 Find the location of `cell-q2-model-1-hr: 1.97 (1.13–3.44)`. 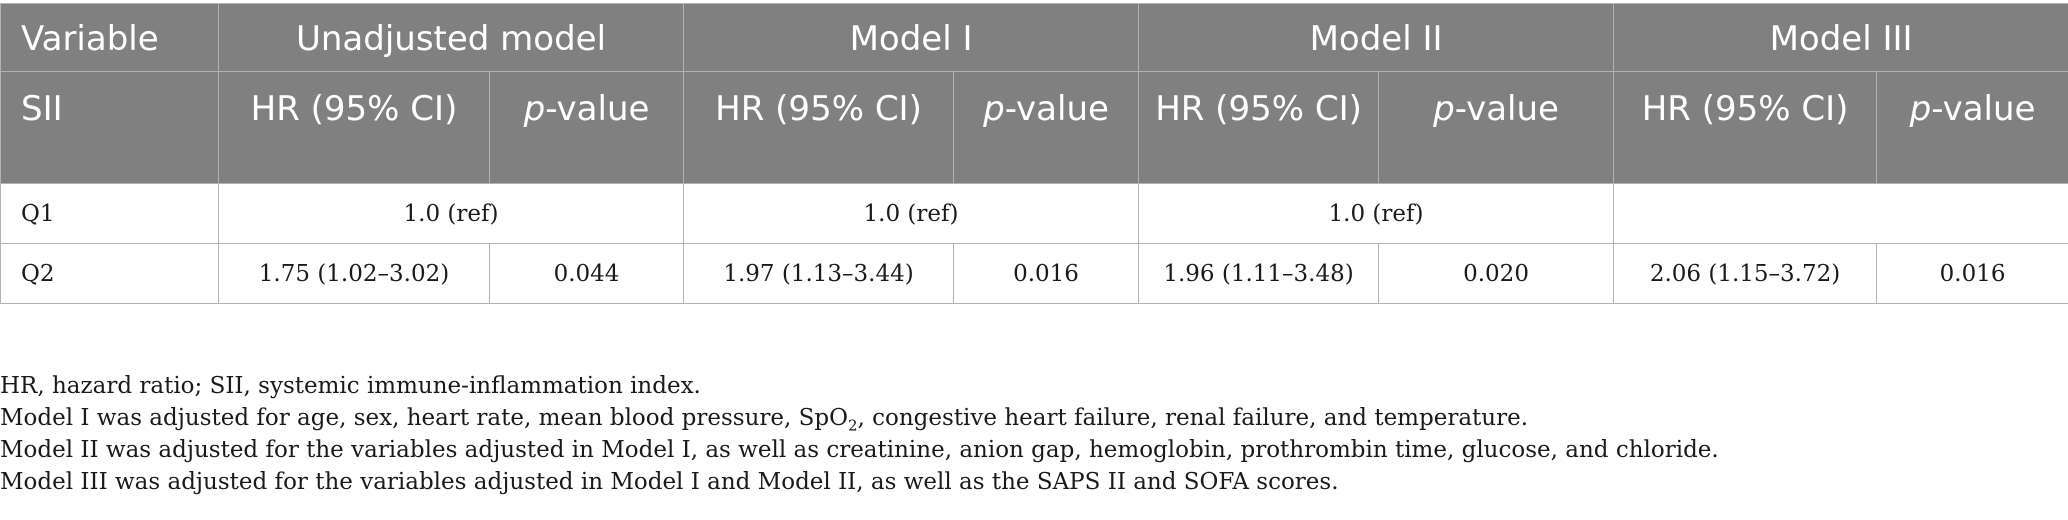

cell-q2-model-1-hr: 1.97 (1.13–3.44) is located at coordinates (819, 273).